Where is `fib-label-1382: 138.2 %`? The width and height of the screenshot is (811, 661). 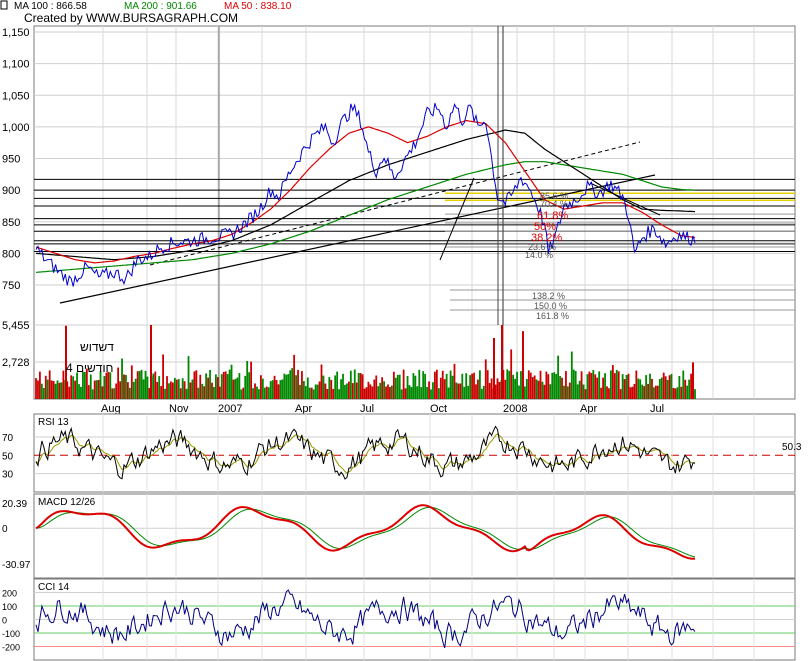 fib-label-1382: 138.2 % is located at coordinates (548, 296).